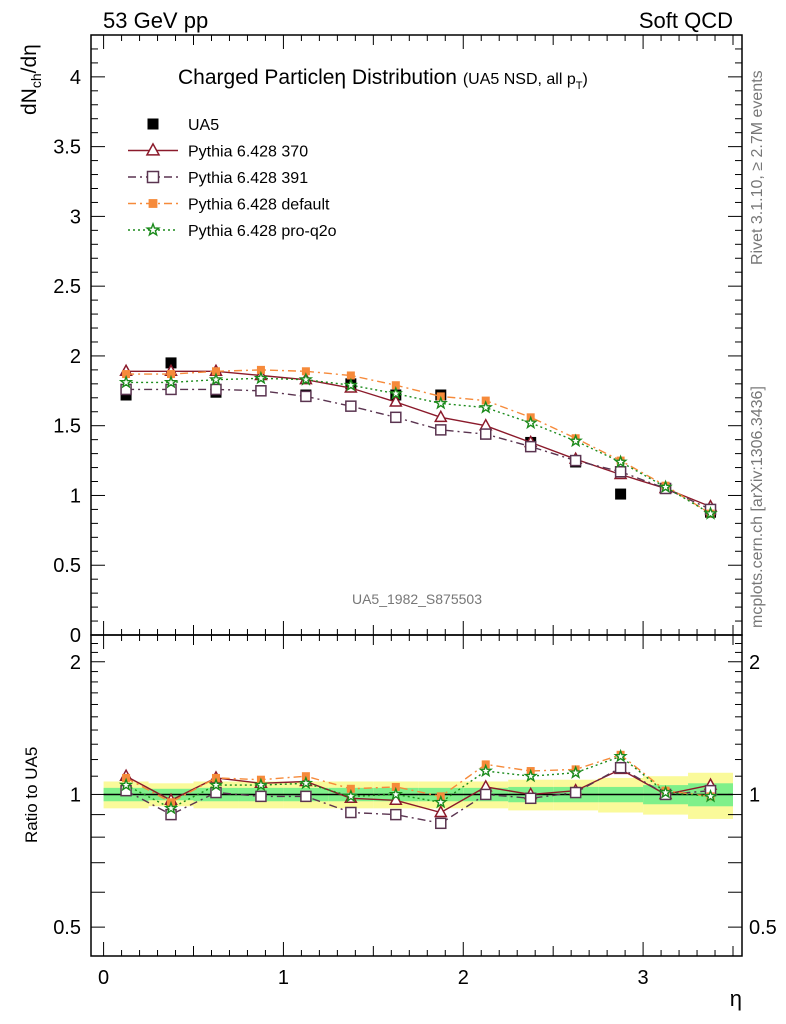 The image size is (786, 1024). Describe the element at coordinates (75, 217) in the screenshot. I see `main-y-tick-label: 3` at that location.